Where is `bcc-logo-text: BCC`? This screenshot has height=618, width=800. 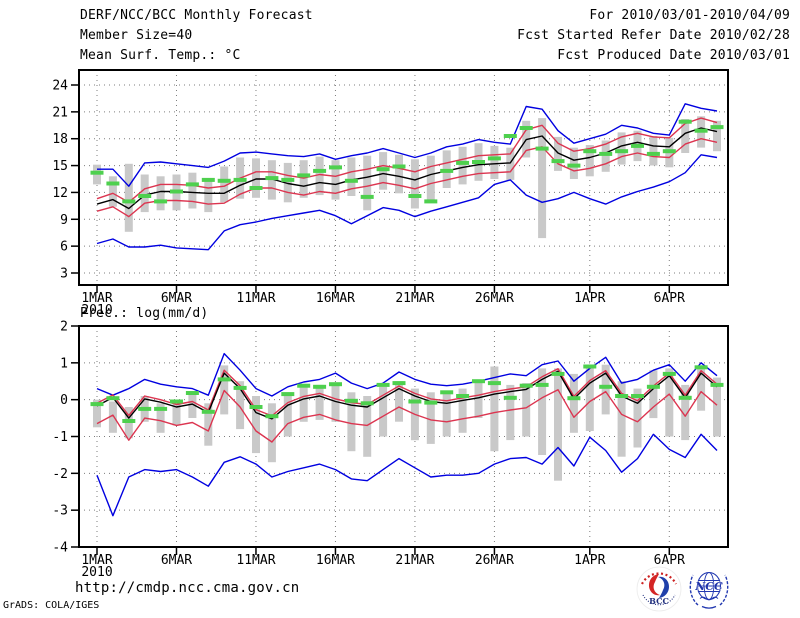 bcc-logo-text: BCC is located at coordinates (659, 601).